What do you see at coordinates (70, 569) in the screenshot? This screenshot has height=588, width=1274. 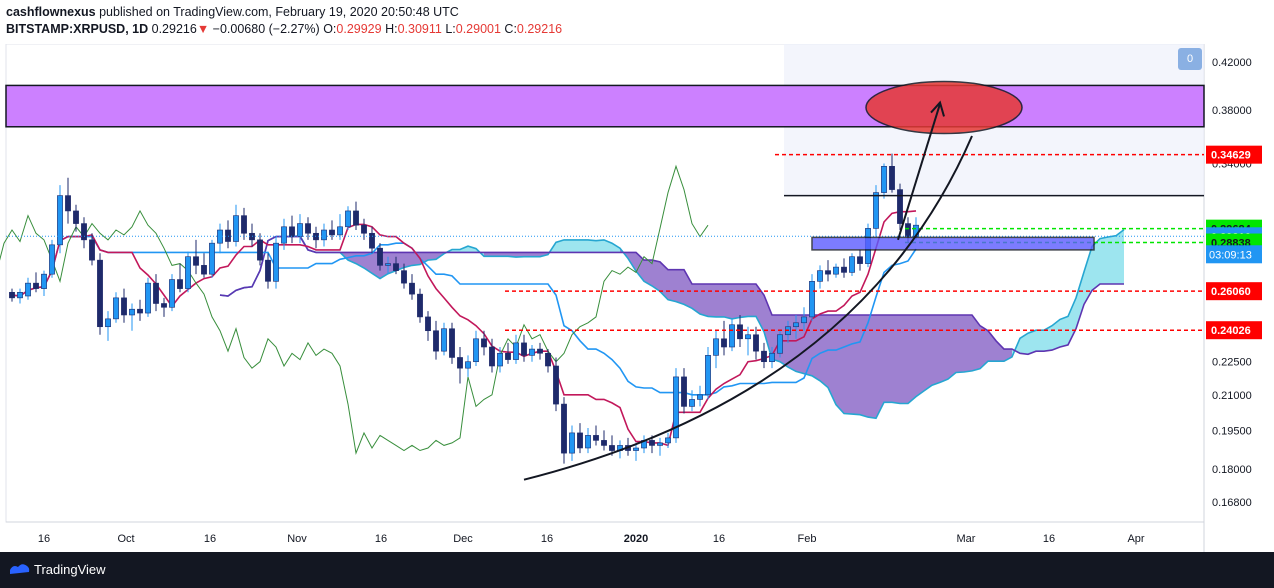 I see `footer-brand: TradingView` at bounding box center [70, 569].